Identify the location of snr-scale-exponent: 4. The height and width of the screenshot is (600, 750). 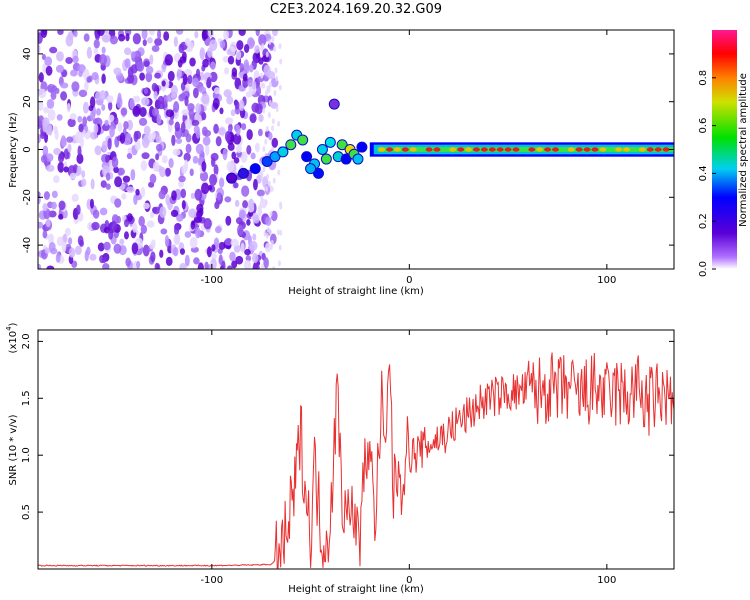
(9, 328).